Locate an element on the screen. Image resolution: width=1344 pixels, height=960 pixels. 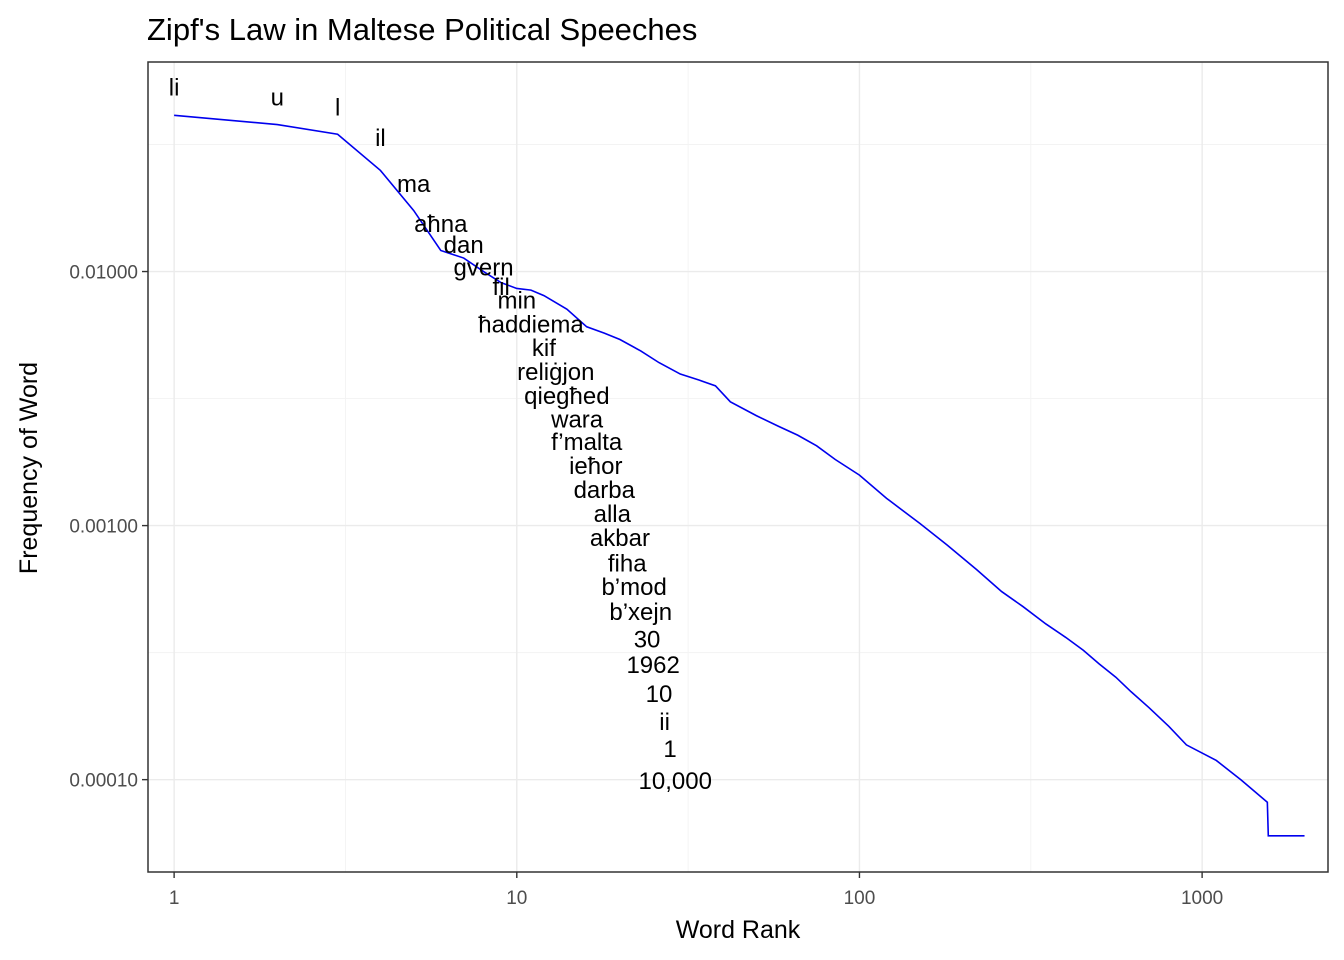
word-label: wara is located at coordinates (577, 419).